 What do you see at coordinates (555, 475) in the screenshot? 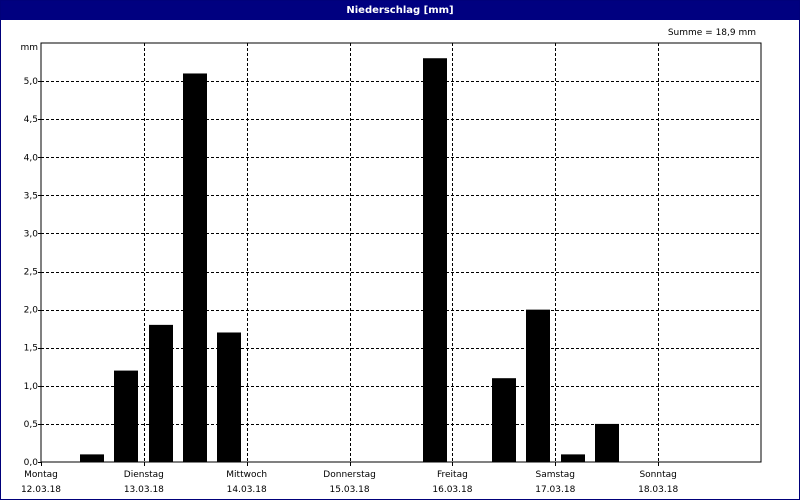
I see `x-tick-day: Samstag` at bounding box center [555, 475].